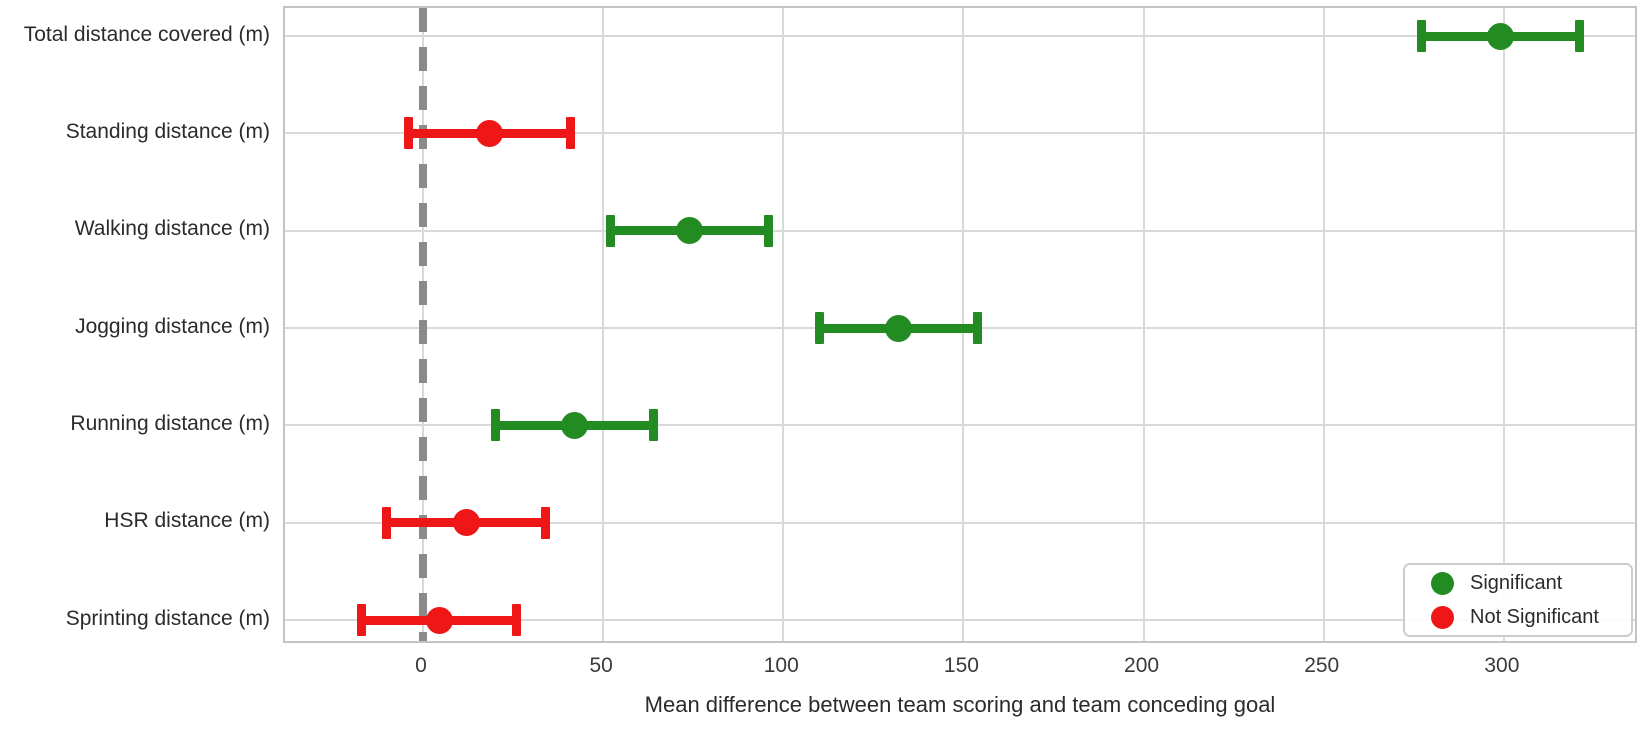 Image resolution: width=1651 pixels, height=732 pixels. Describe the element at coordinates (961, 665) in the screenshot. I see `x-axis-tick-label: 150` at that location.